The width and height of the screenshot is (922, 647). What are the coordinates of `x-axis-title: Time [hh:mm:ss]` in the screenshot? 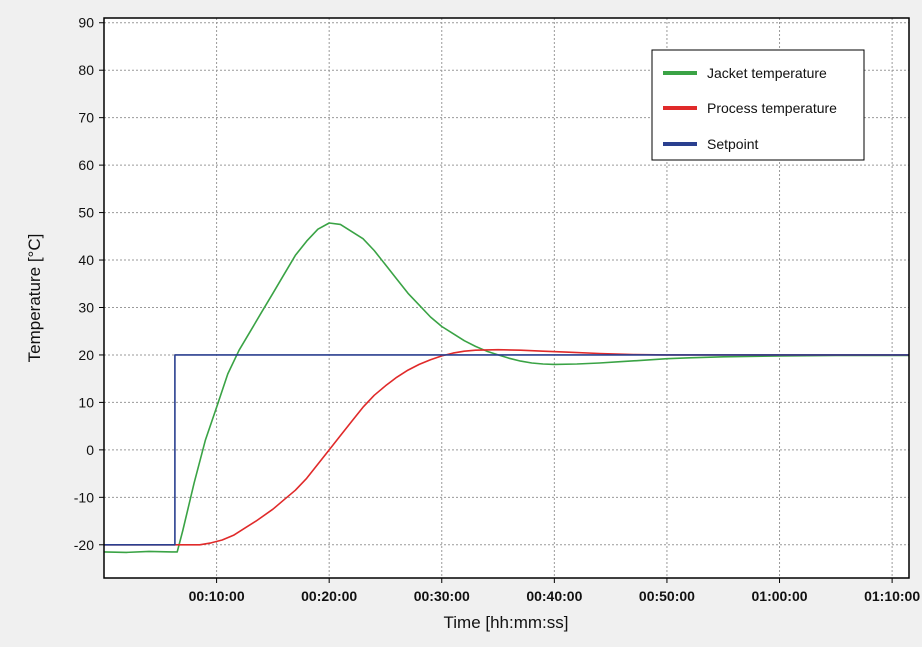 It's located at (506, 622).